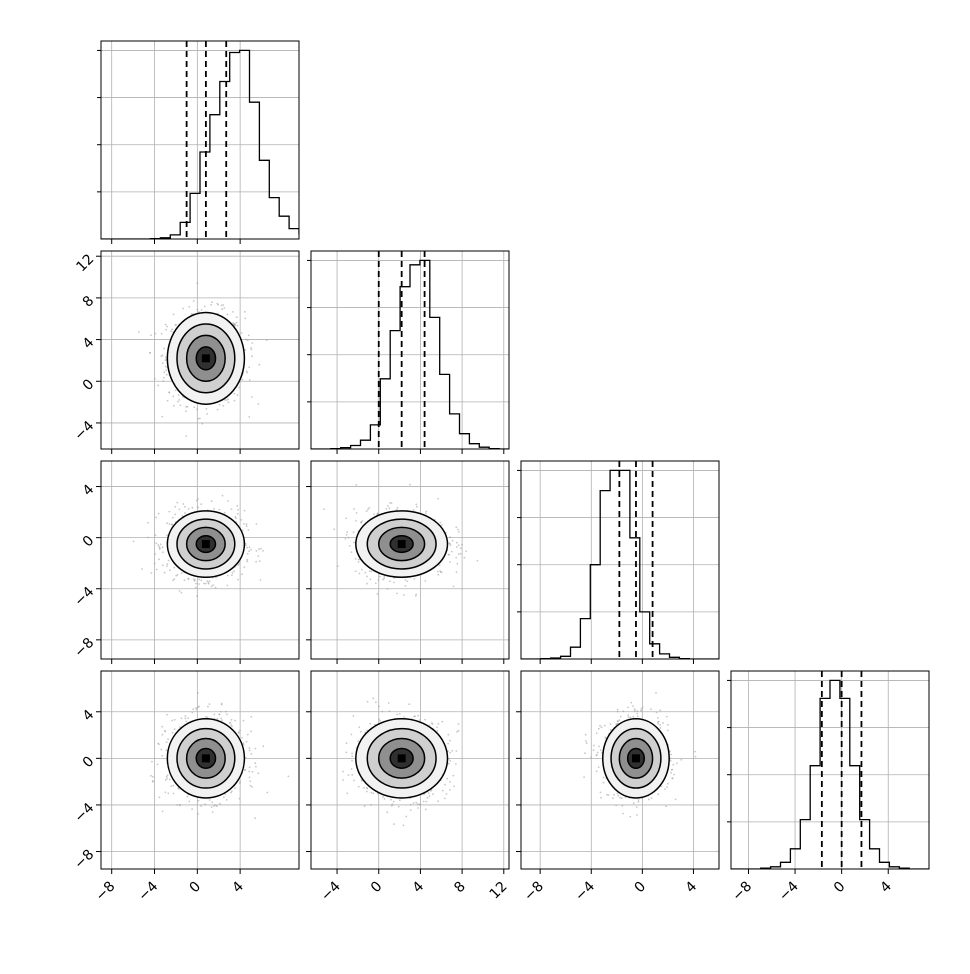  Describe the element at coordinates (200, 140) in the screenshot. I see `histogram-panel` at that location.